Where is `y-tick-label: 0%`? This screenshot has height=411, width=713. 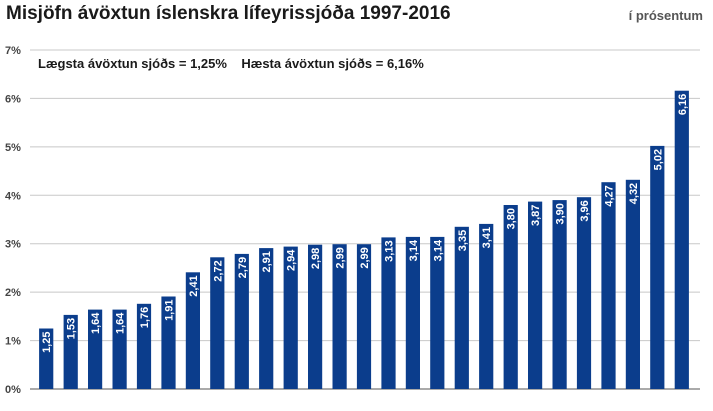
y-tick-label: 0% is located at coordinates (13, 390).